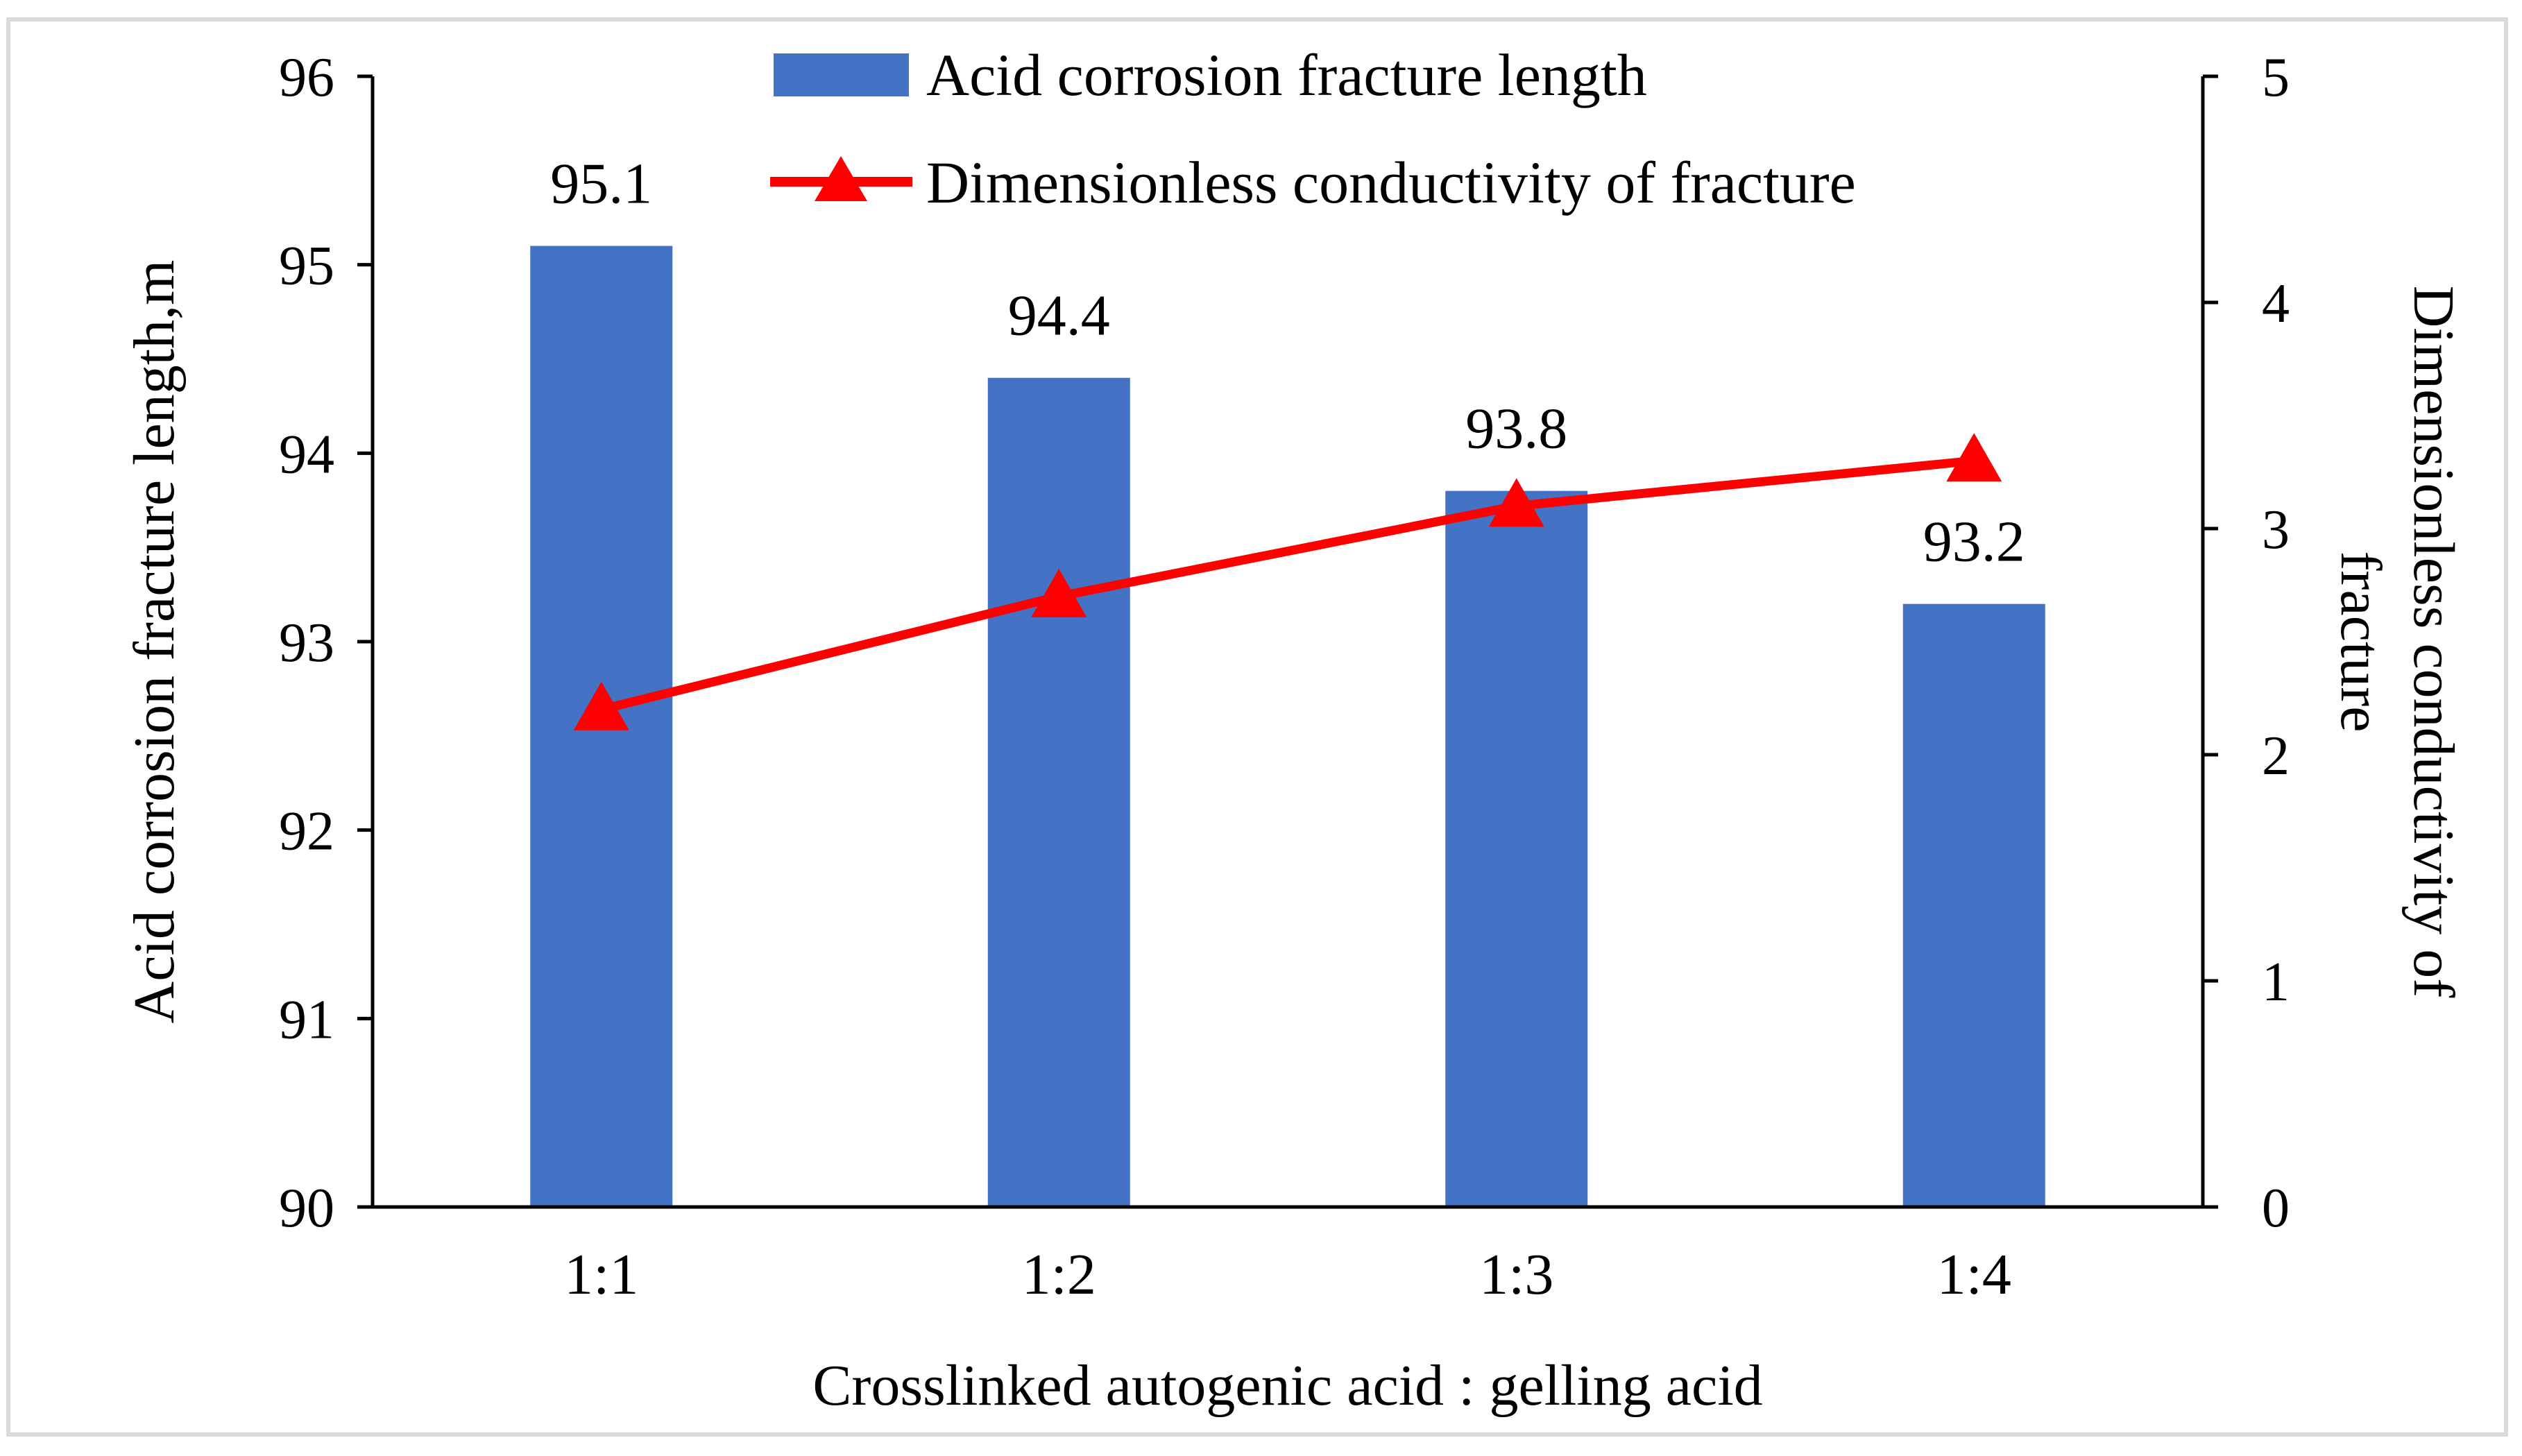 Image resolution: width=2522 pixels, height=1456 pixels. Describe the element at coordinates (842, 74) in the screenshot. I see `legend-bar-swatch` at that location.